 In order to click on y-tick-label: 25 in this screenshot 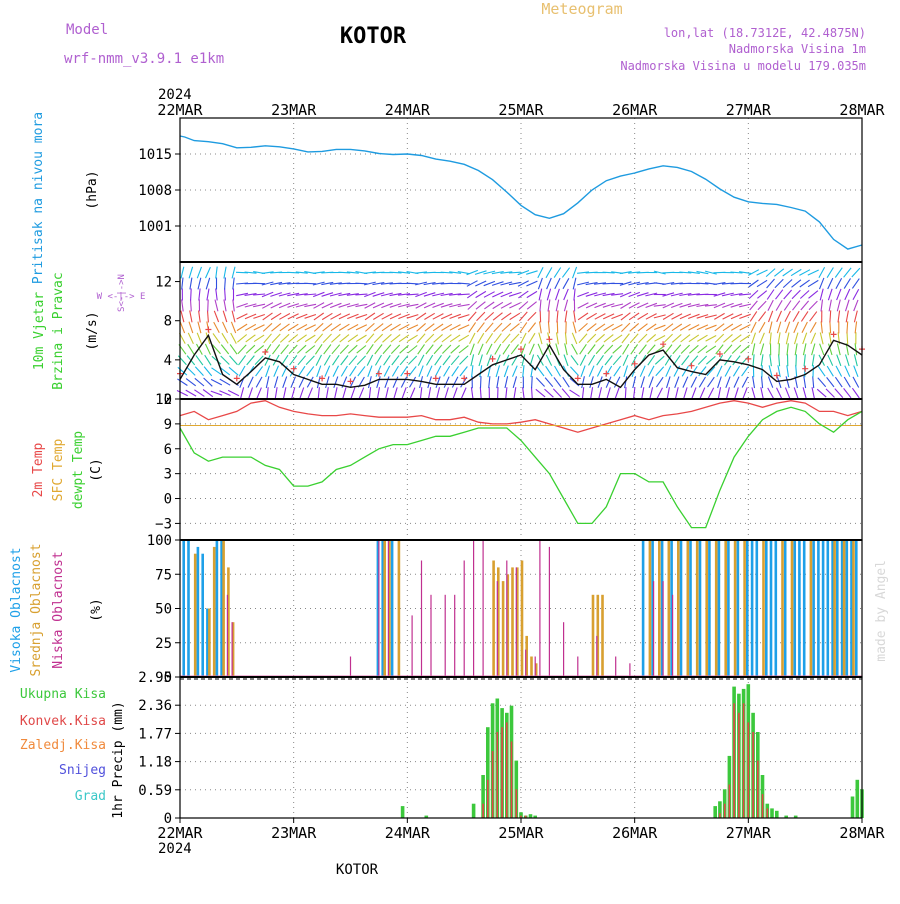, I will do `click(163, 644)`.